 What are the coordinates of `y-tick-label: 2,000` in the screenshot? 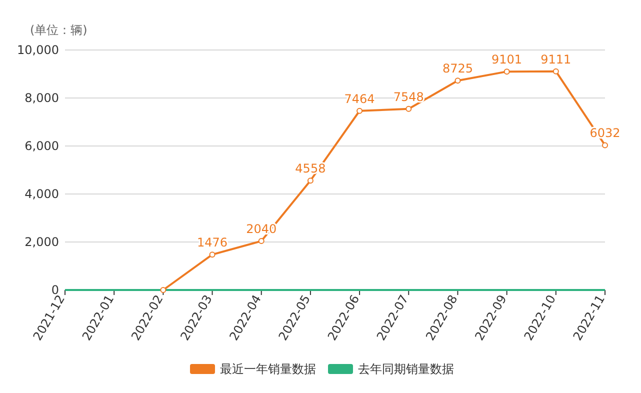 It's located at (41, 242).